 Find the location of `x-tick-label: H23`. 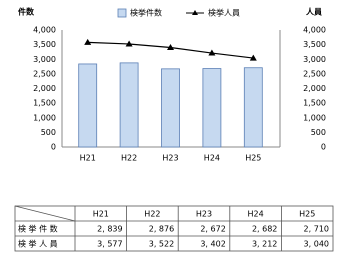

x-tick-label: H23 is located at coordinates (170, 158).